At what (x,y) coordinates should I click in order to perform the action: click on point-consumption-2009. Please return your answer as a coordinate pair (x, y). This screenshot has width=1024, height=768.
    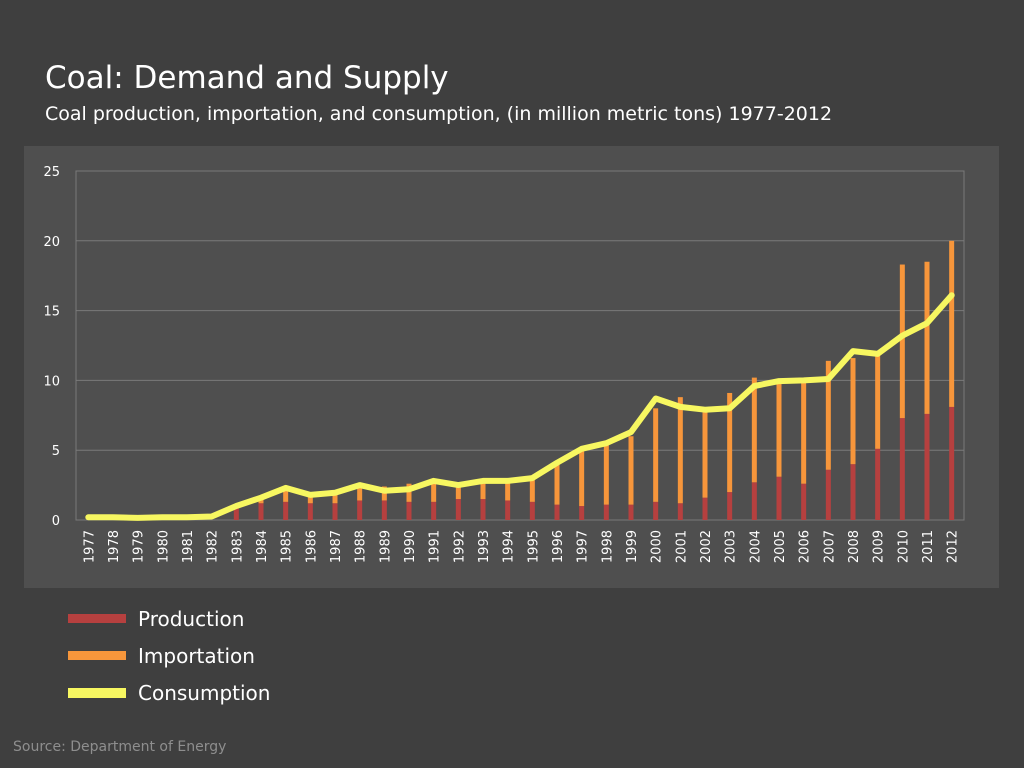
    Looking at the image, I should click on (877, 353).